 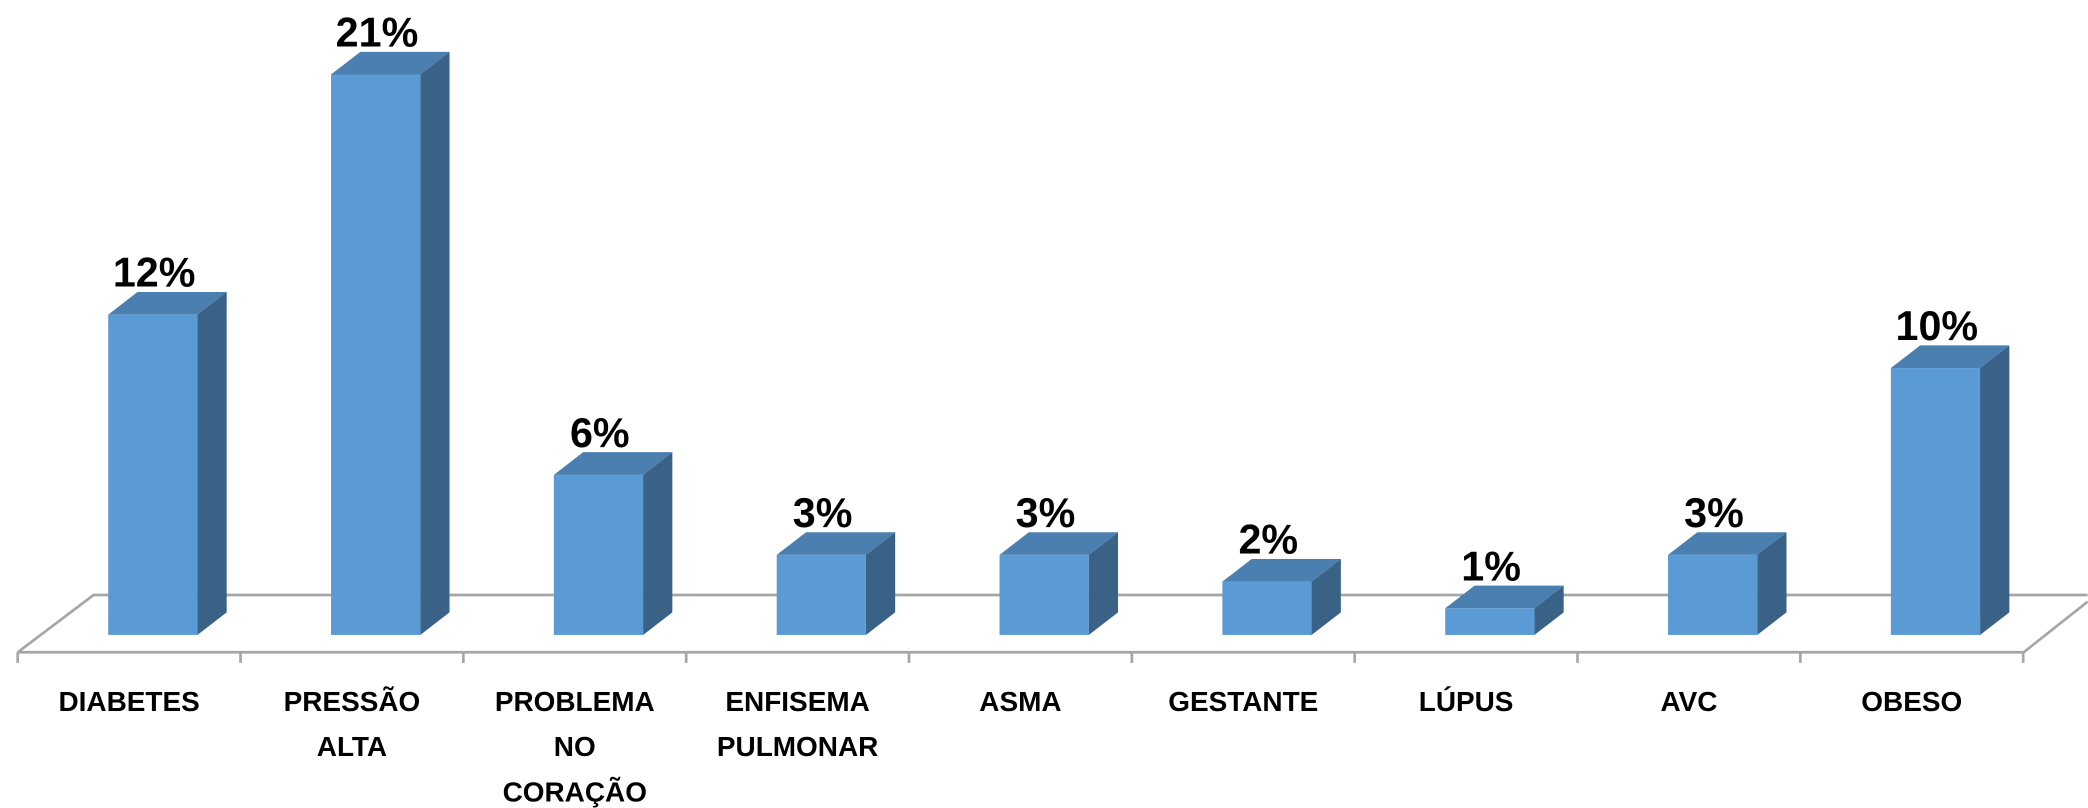 What do you see at coordinates (575, 747) in the screenshot?
I see `x-tick-label: PROBLEMA NO CORAÇÃO` at bounding box center [575, 747].